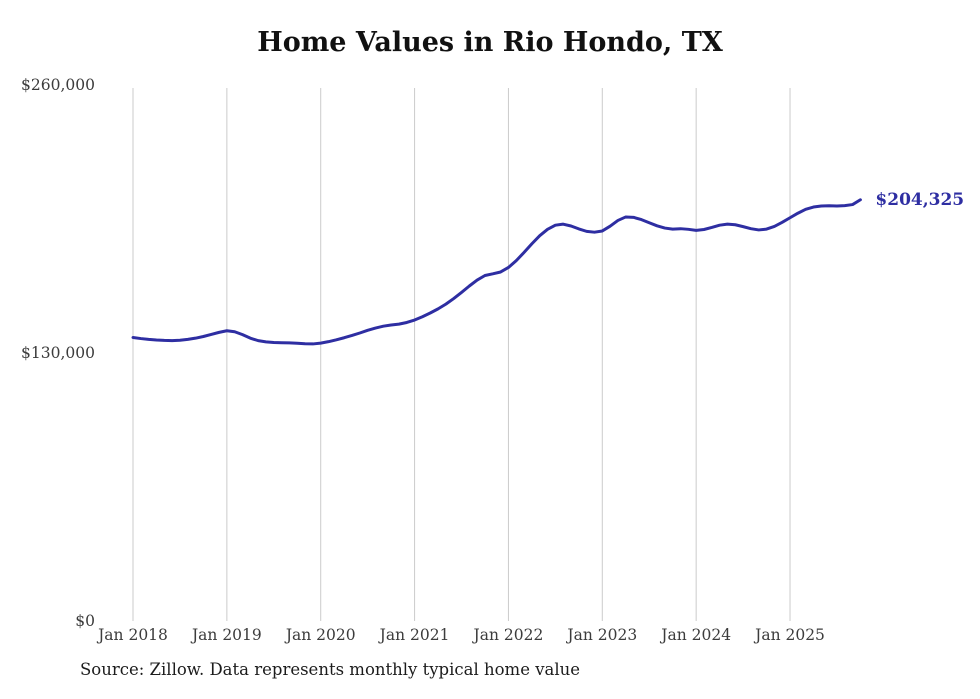  What do you see at coordinates (226, 635) in the screenshot?
I see `x-axis-label: Jan 2019` at bounding box center [226, 635].